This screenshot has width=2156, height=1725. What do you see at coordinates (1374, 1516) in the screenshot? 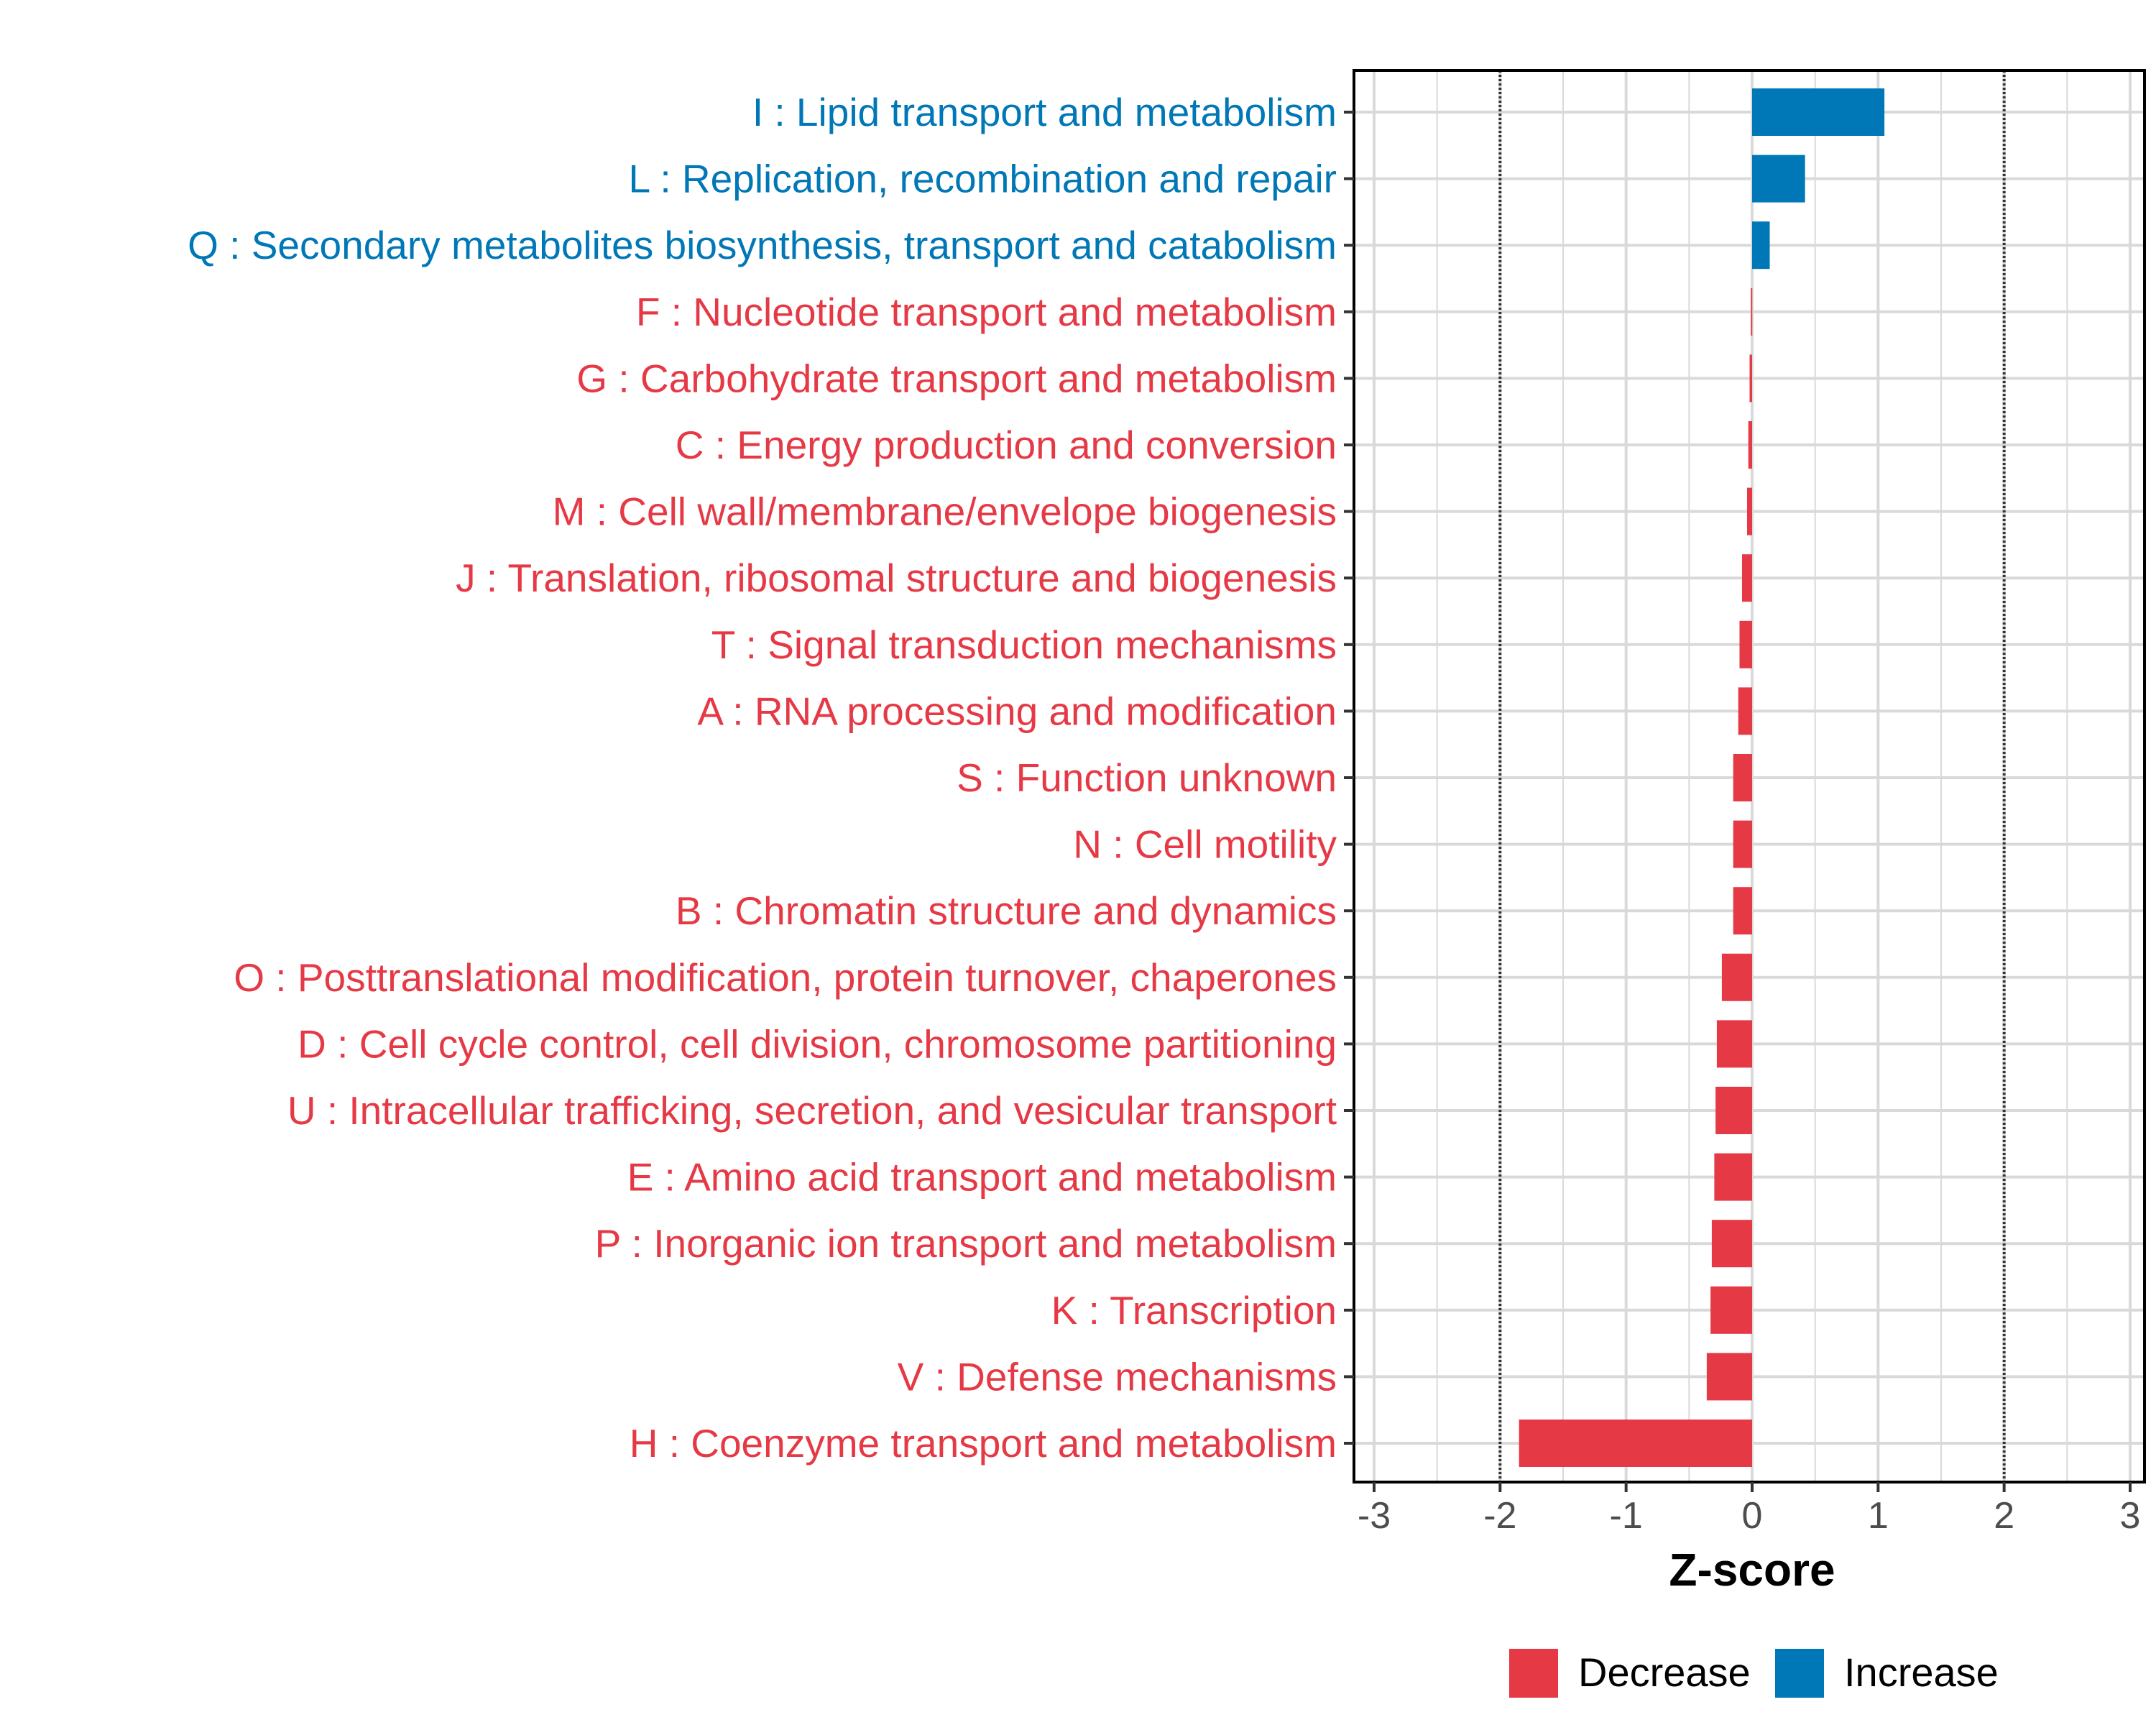
I see `x-tick-label: -3` at bounding box center [1374, 1516].